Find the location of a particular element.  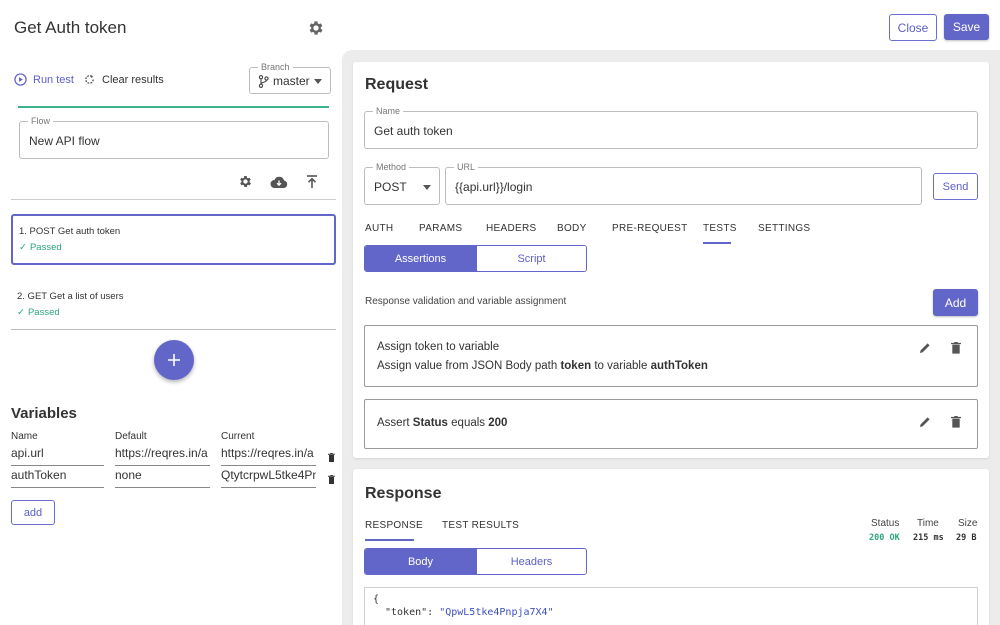

assertion-detail: Assert Status equals 200 is located at coordinates (442, 423).